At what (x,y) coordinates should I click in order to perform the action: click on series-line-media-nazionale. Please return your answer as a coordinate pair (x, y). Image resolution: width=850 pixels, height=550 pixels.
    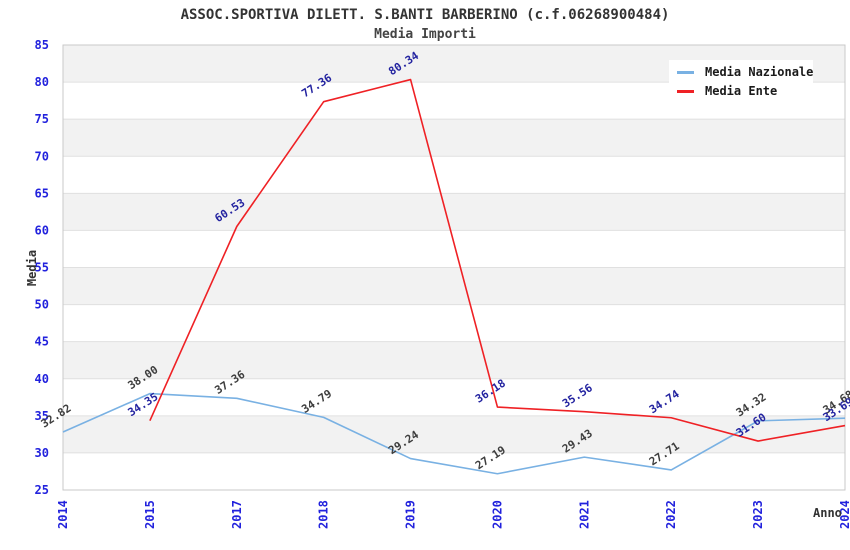
    Looking at the image, I should click on (454, 433).